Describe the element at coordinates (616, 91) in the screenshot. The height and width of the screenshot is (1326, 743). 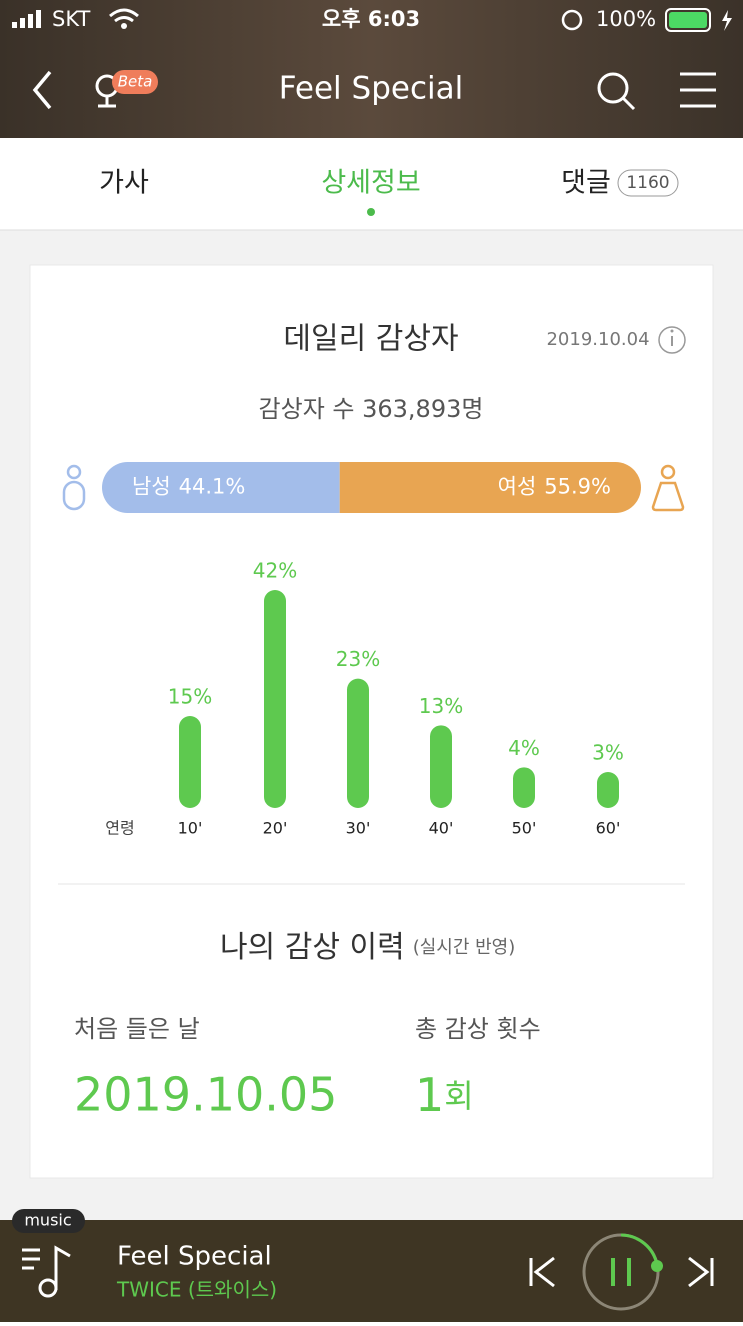
I see `search-button` at that location.